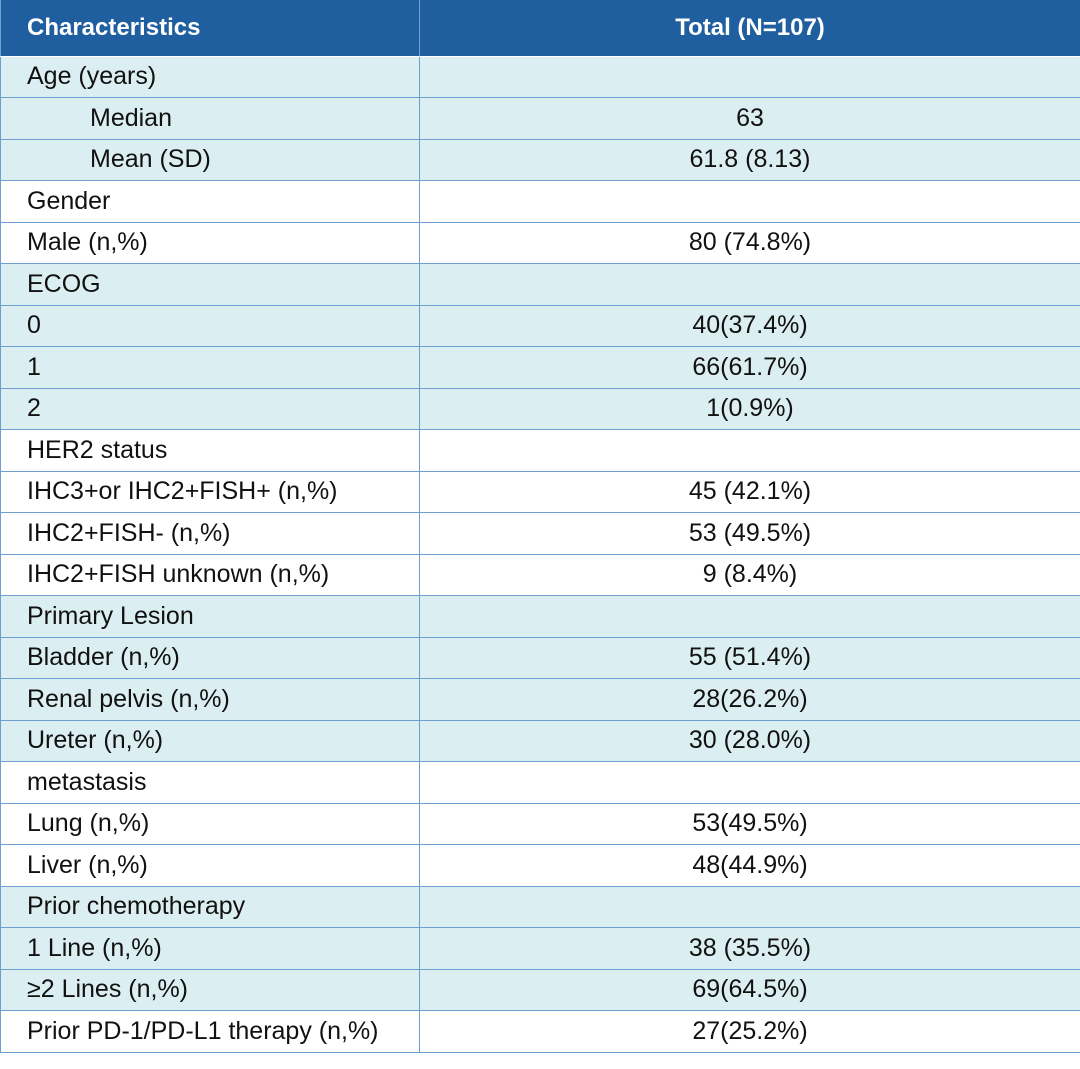 The image size is (1080, 1069). Describe the element at coordinates (210, 699) in the screenshot. I see `row-label: Renal pelvis (n,%)` at that location.